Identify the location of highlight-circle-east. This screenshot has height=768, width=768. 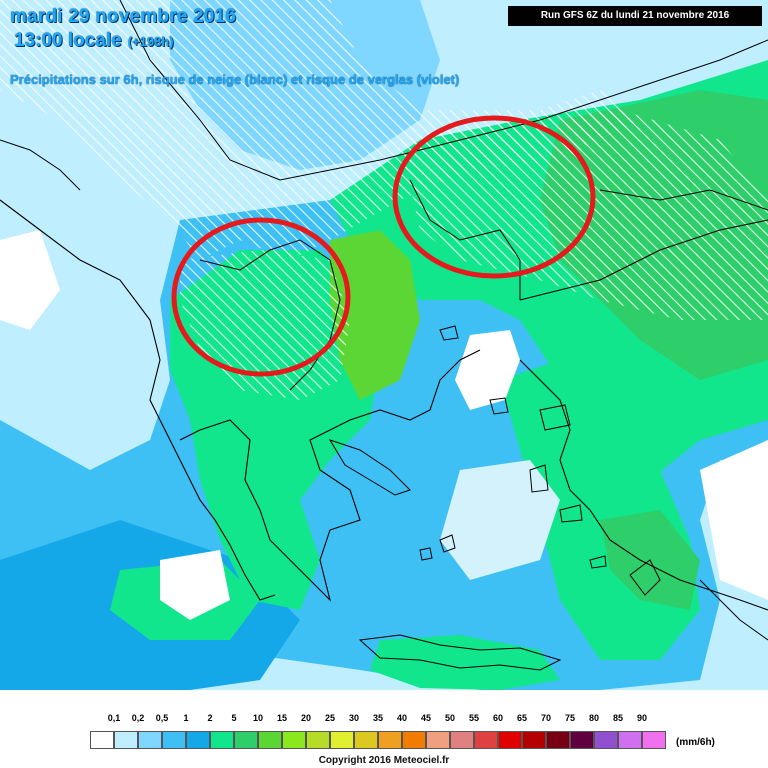
(494, 197).